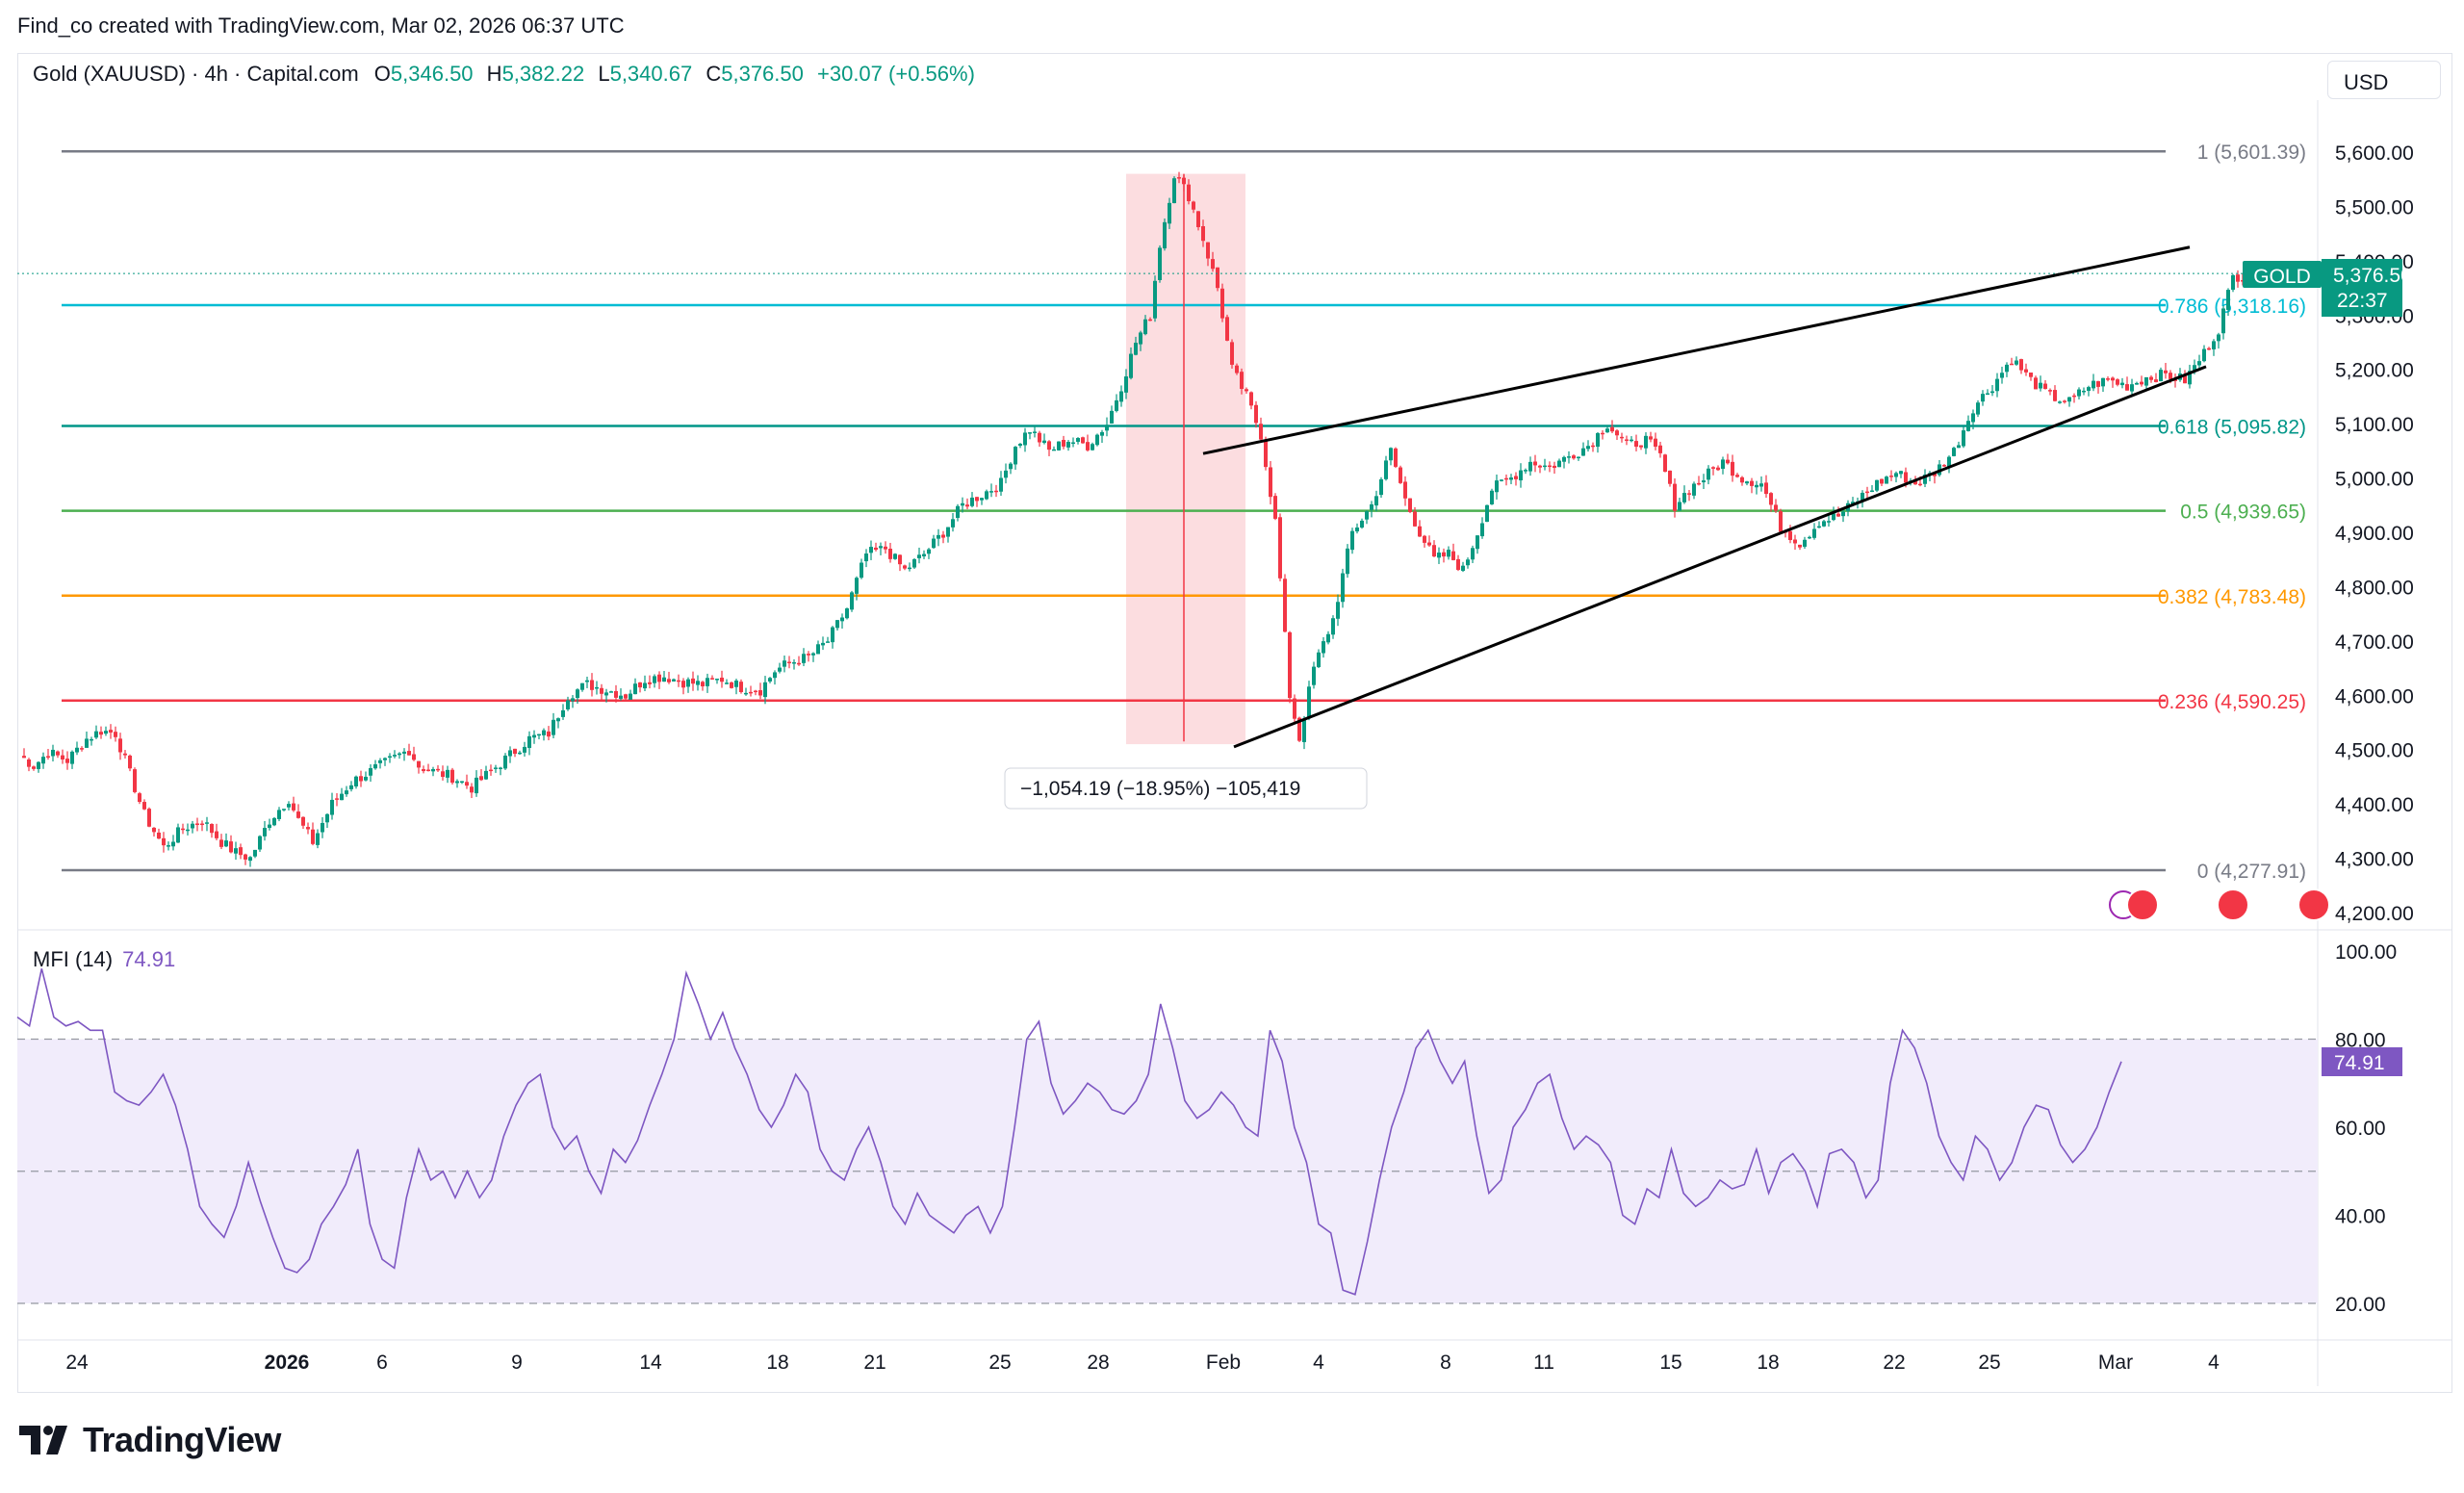  What do you see at coordinates (494, 74) in the screenshot?
I see `high-label: H` at bounding box center [494, 74].